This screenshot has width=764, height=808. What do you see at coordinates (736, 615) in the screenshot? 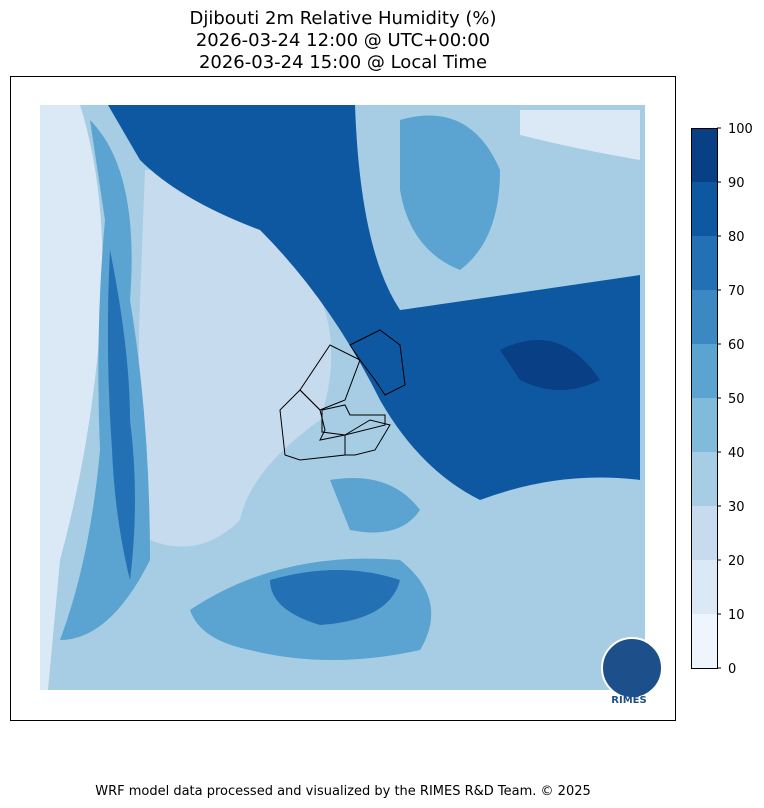
I see `tick-label: 10` at bounding box center [736, 615].